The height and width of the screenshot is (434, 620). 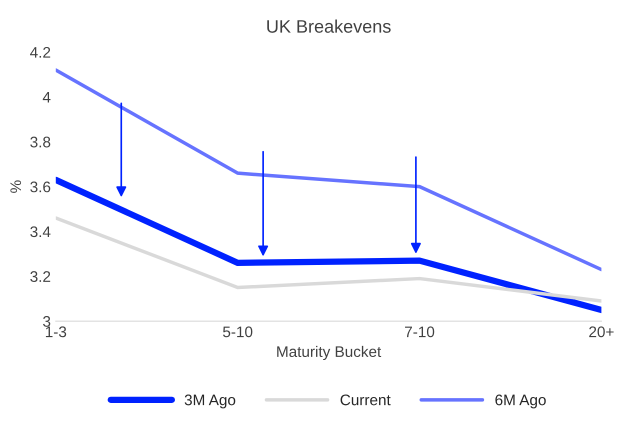 What do you see at coordinates (40, 276) in the screenshot?
I see `y-tick-label: 3.2` at bounding box center [40, 276].